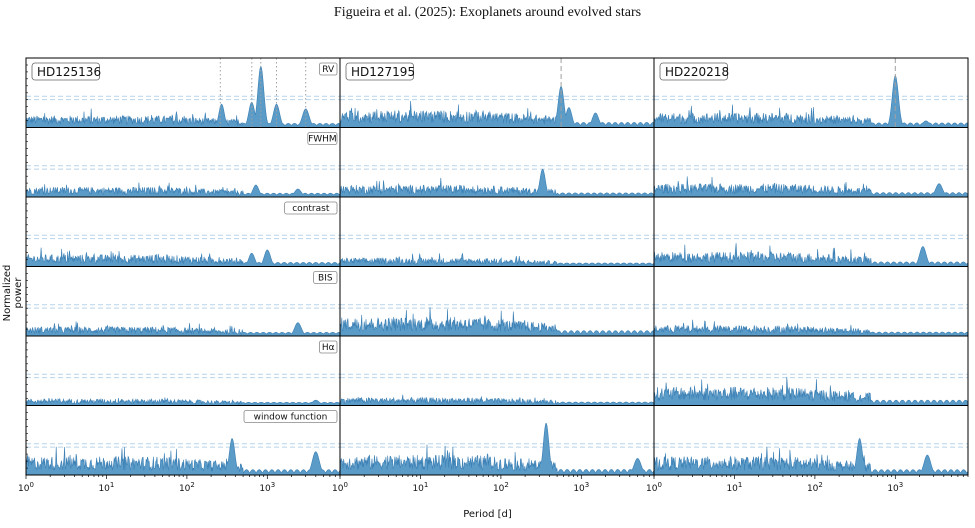  What do you see at coordinates (69, 72) in the screenshot?
I see `star-label: HD125136` at bounding box center [69, 72].